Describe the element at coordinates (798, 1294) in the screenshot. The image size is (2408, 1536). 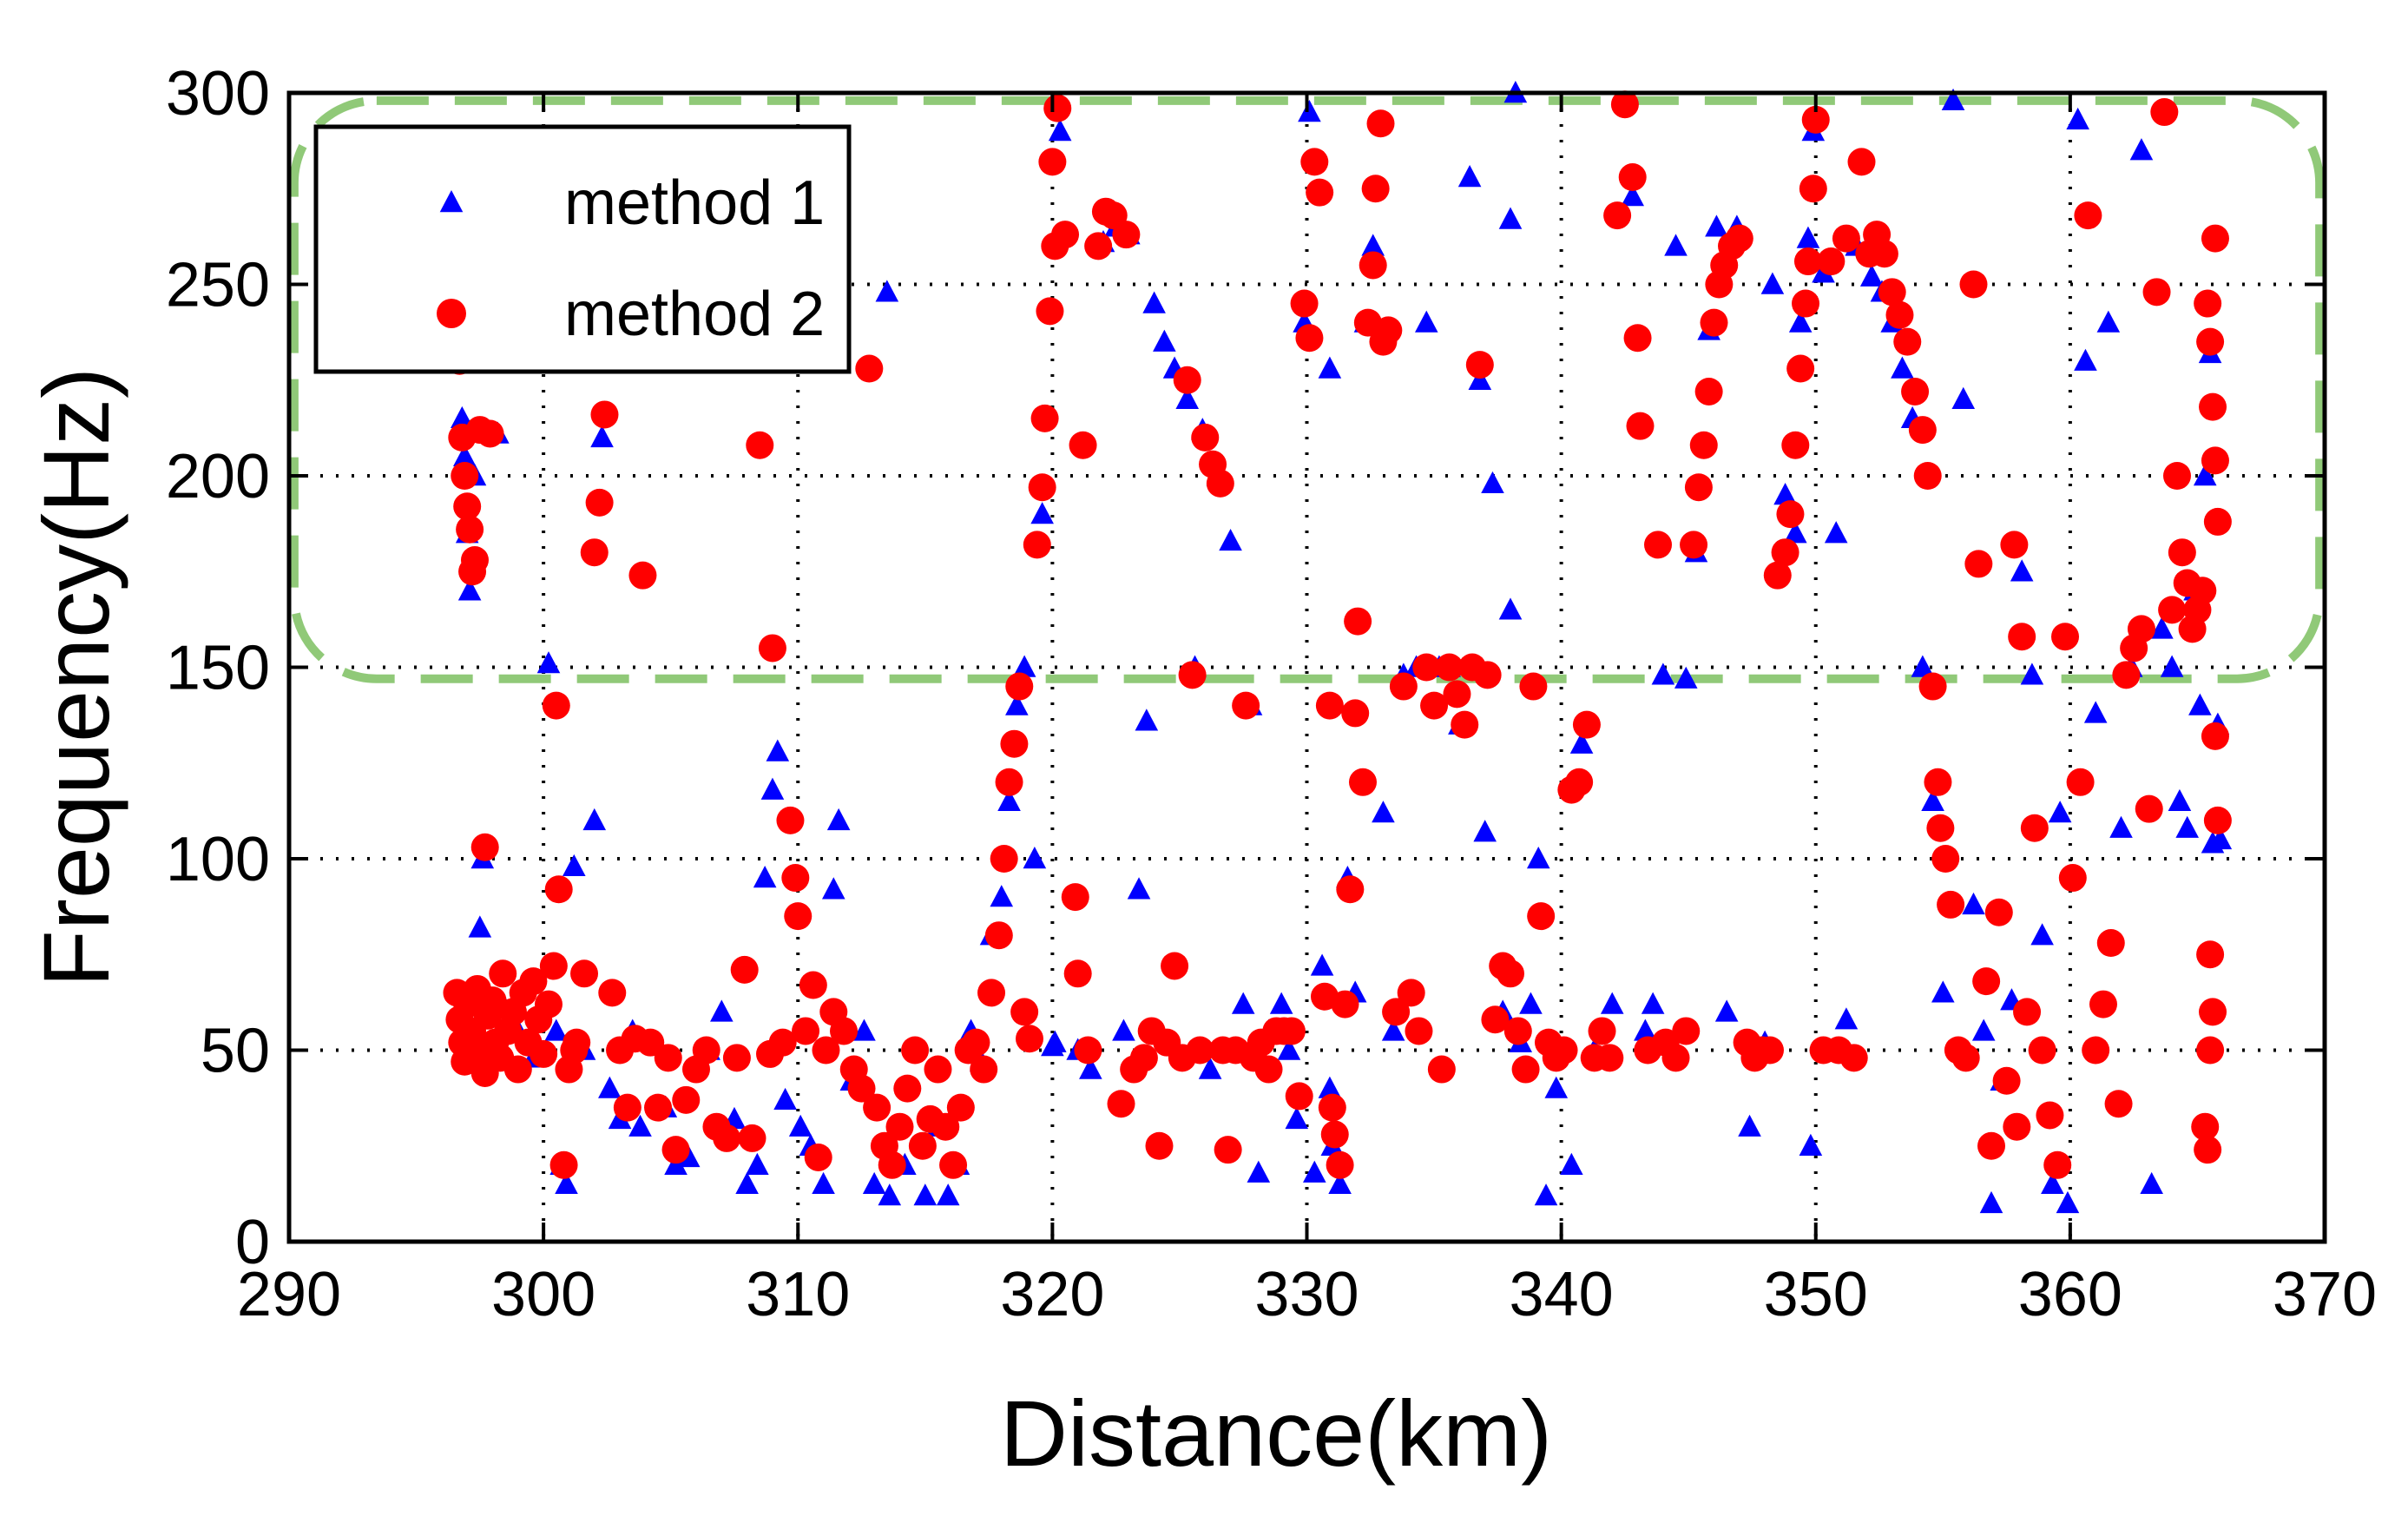
I see `x-tick-label: 310` at that location.